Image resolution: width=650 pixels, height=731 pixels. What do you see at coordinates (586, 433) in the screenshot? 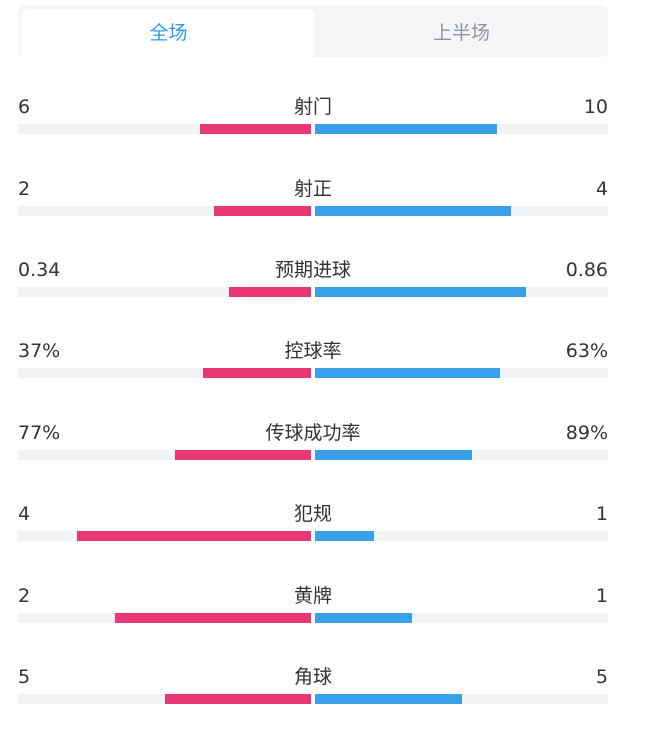
I see `away-value: 89%` at bounding box center [586, 433].